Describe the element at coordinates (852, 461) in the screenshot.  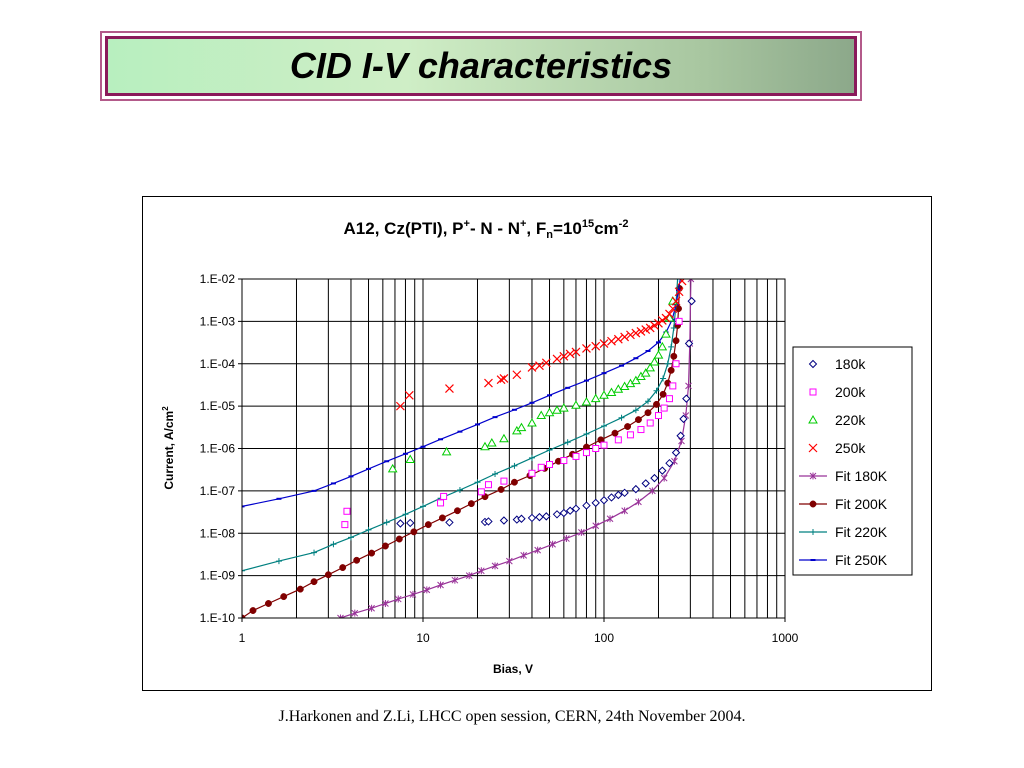
I see `legend-box` at that location.